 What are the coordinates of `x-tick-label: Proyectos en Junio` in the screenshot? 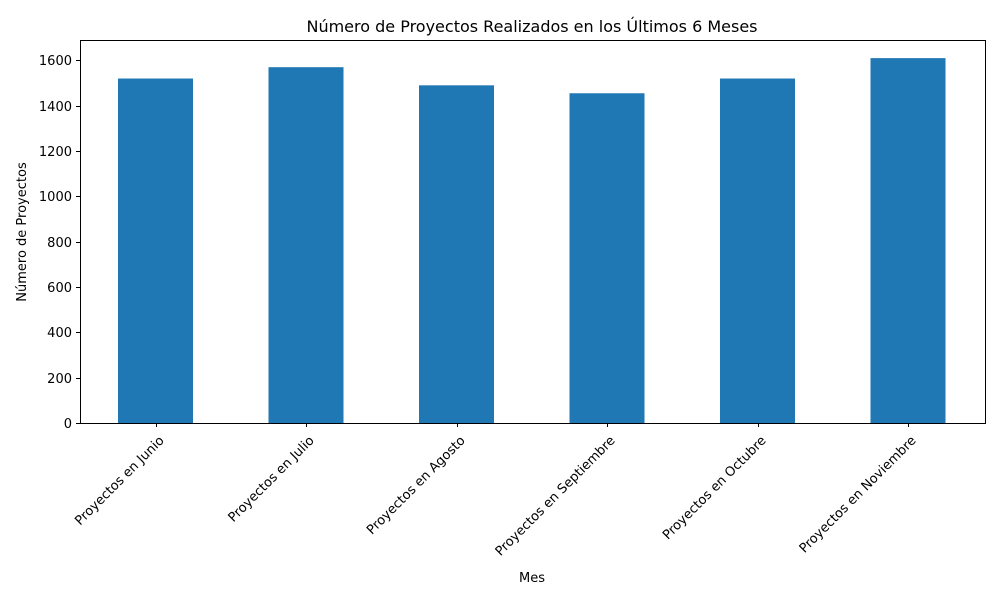 It's located at (119, 480).